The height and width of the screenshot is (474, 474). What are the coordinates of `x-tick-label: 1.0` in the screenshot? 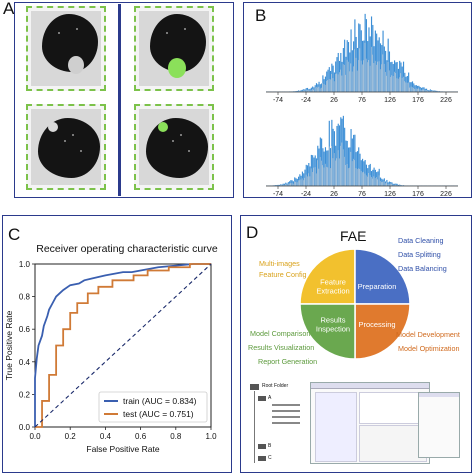 It's located at (211, 436).